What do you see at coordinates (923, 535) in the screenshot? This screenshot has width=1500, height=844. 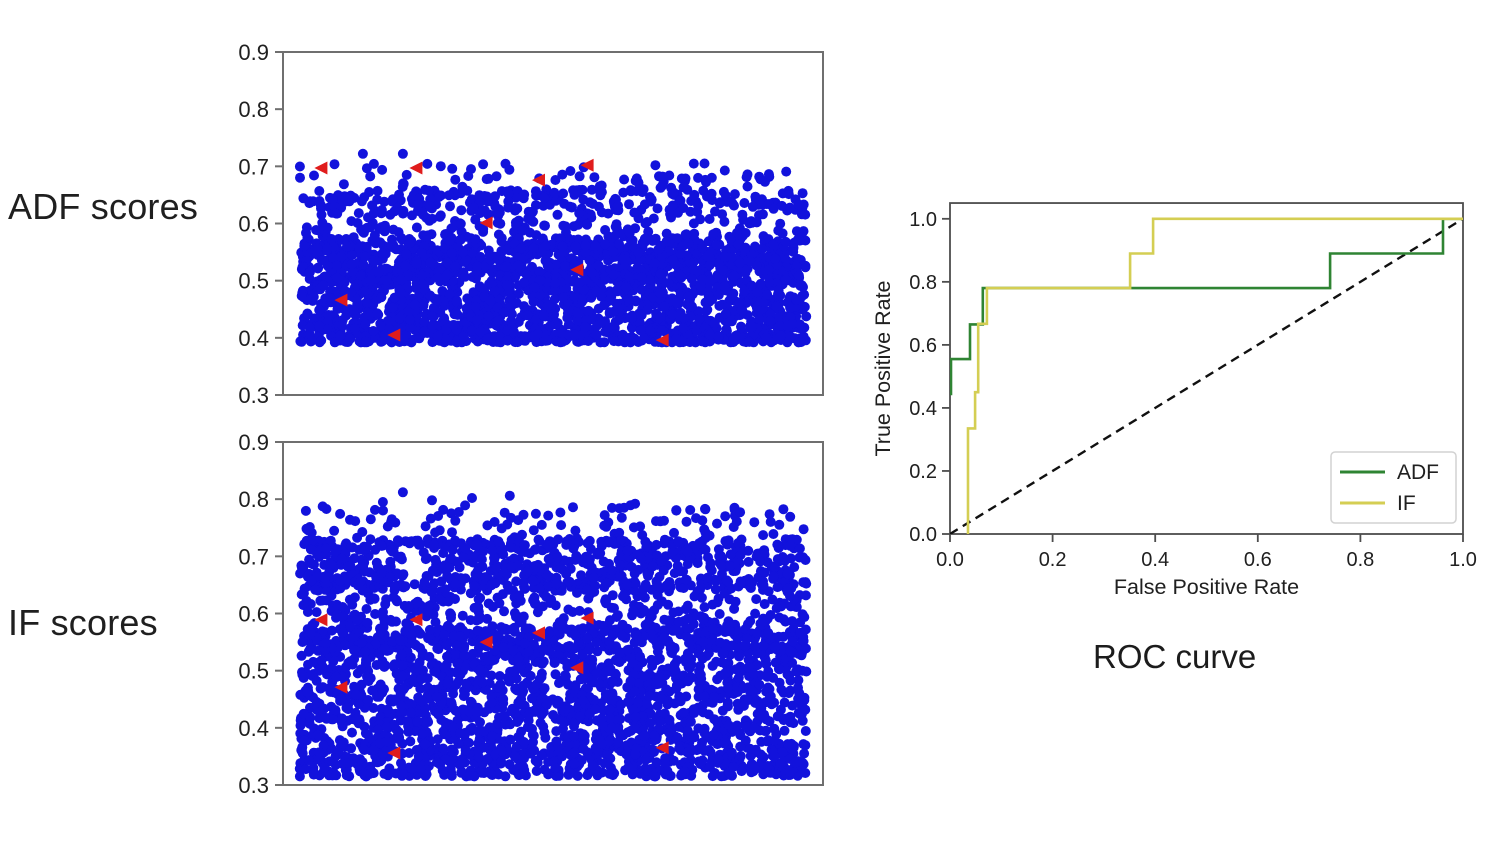 I see `y-tick-label: 0.0` at bounding box center [923, 535].